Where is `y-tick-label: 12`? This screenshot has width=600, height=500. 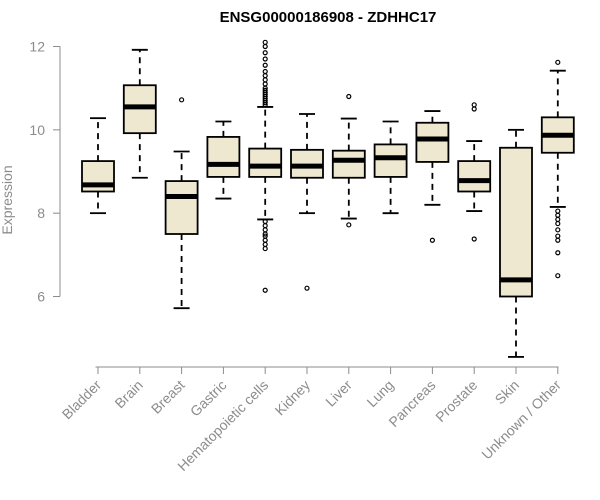 y-tick-label: 12 is located at coordinates (37, 47).